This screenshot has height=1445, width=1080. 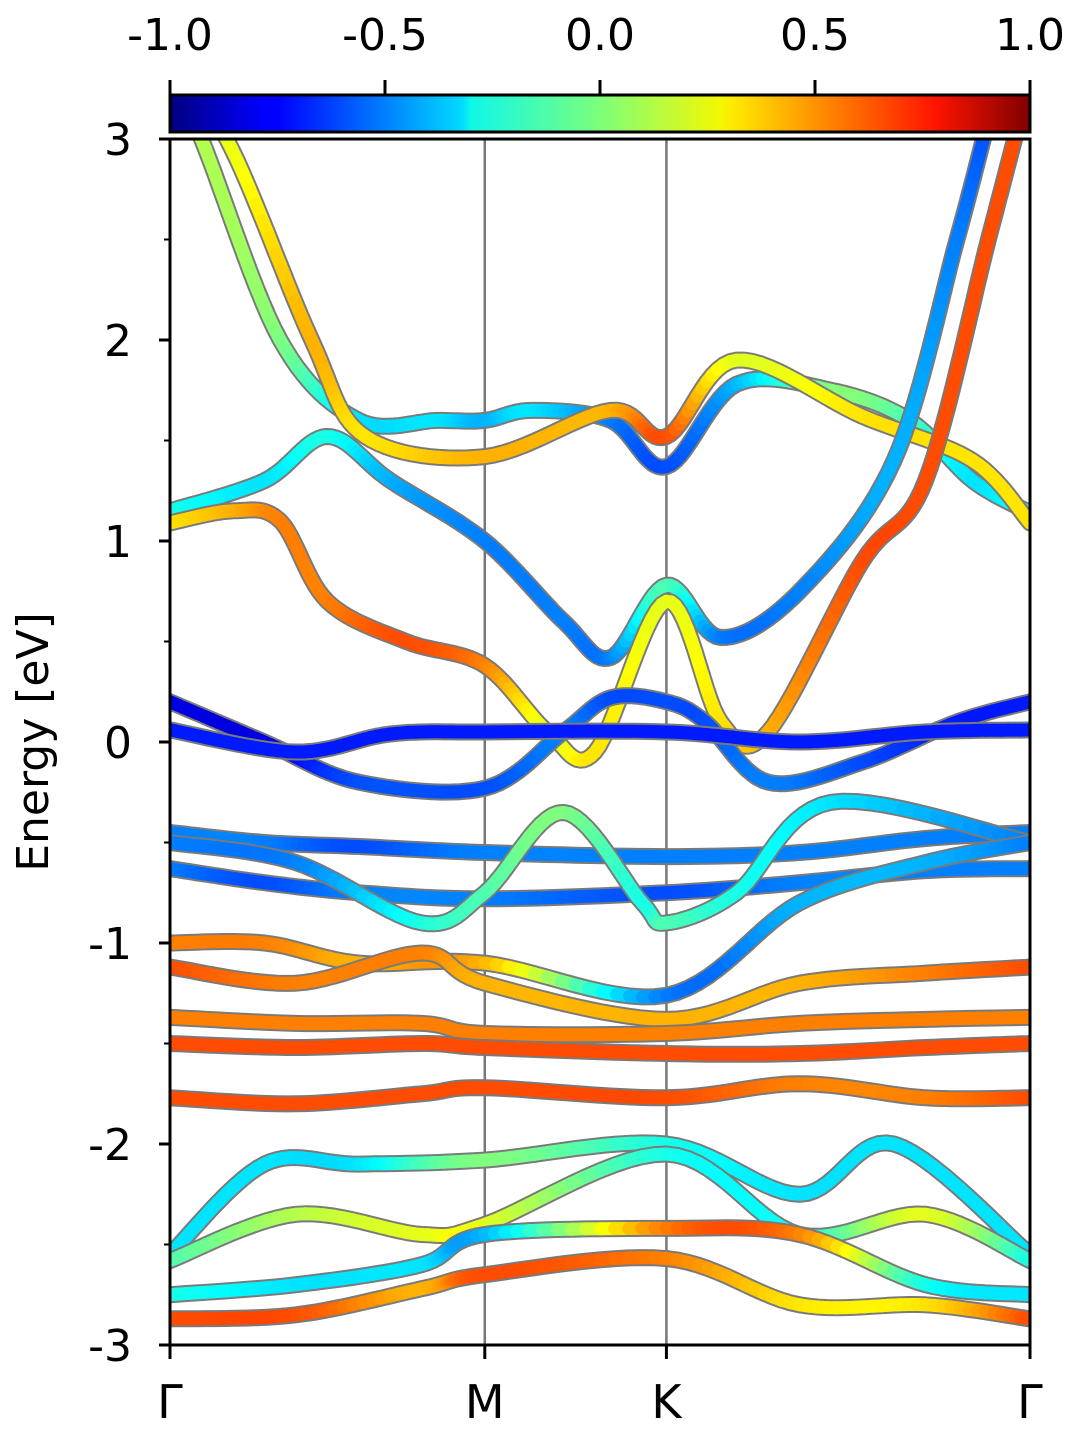 I want to click on colorbar: -1.0 -0.5 0.0 0.5 1.0, so click(x=596, y=71).